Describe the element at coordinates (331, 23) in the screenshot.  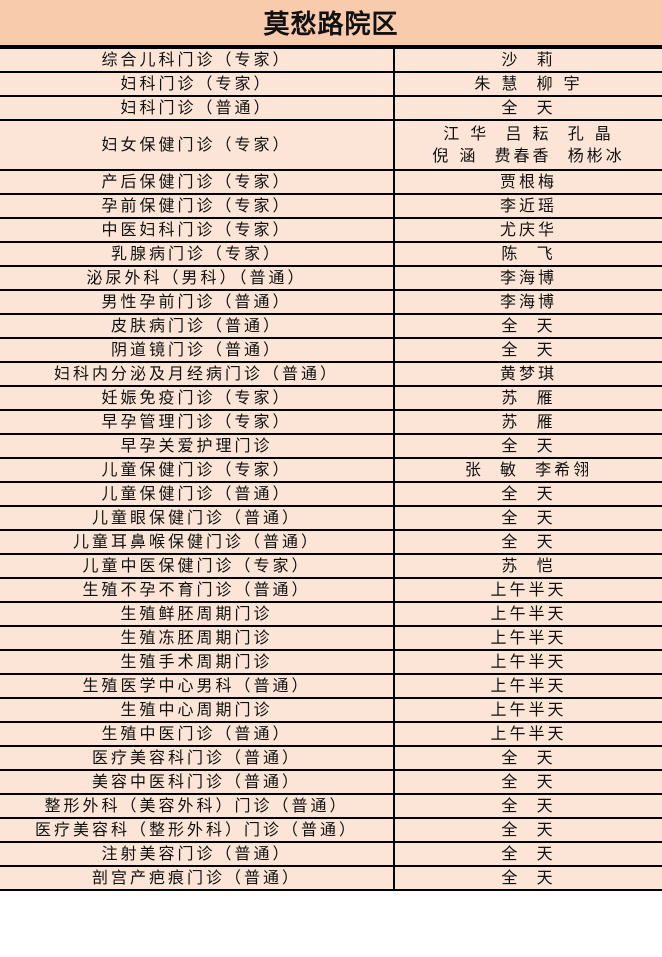
I see `page-title: 莫愁路院区` at that location.